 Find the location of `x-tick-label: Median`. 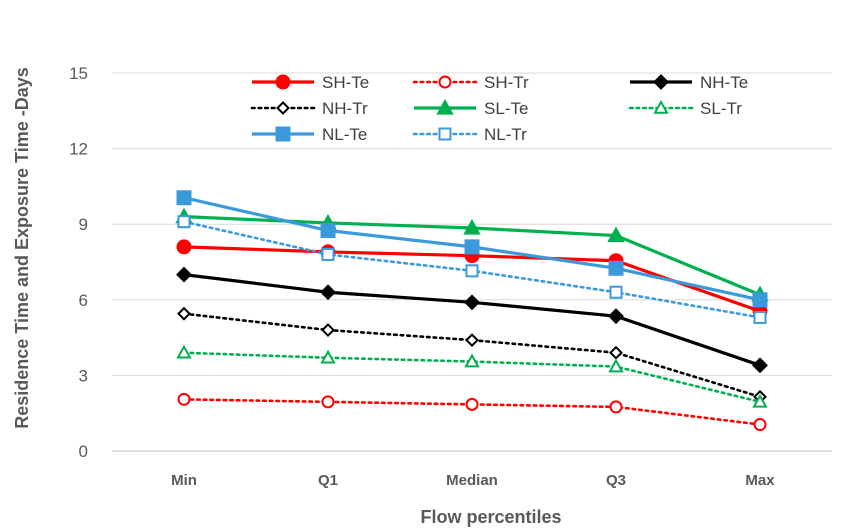

x-tick-label: Median is located at coordinates (472, 480).